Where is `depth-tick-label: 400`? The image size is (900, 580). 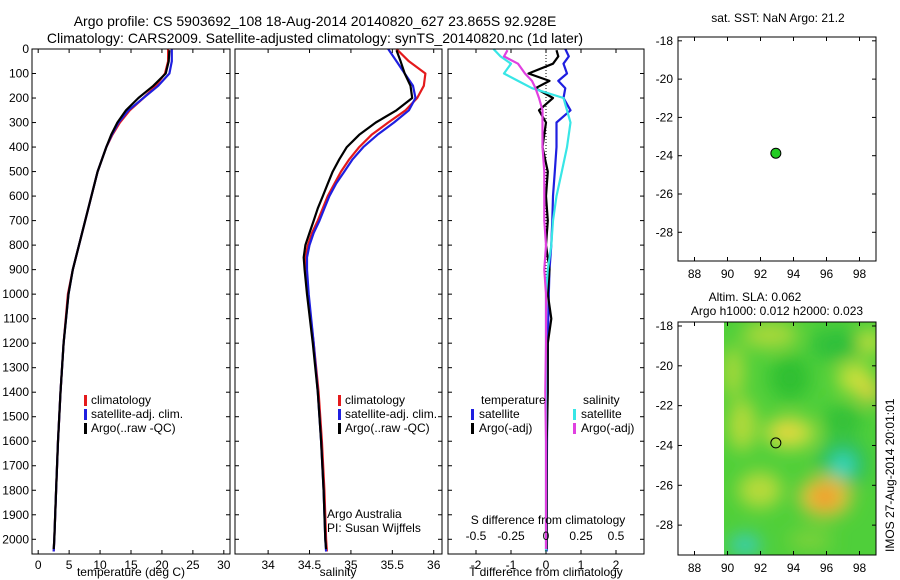 depth-tick-label: 400 is located at coordinates (19, 147).